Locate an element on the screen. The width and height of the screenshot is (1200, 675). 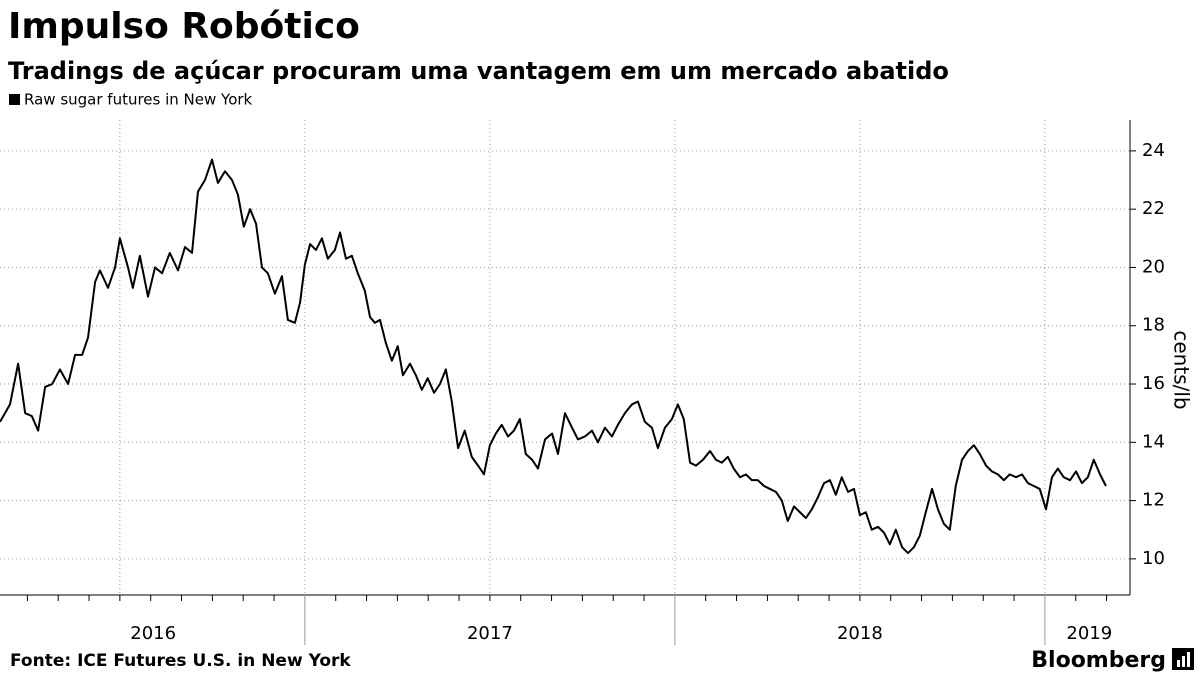
y-tick-label: 20 is located at coordinates (1153, 266).